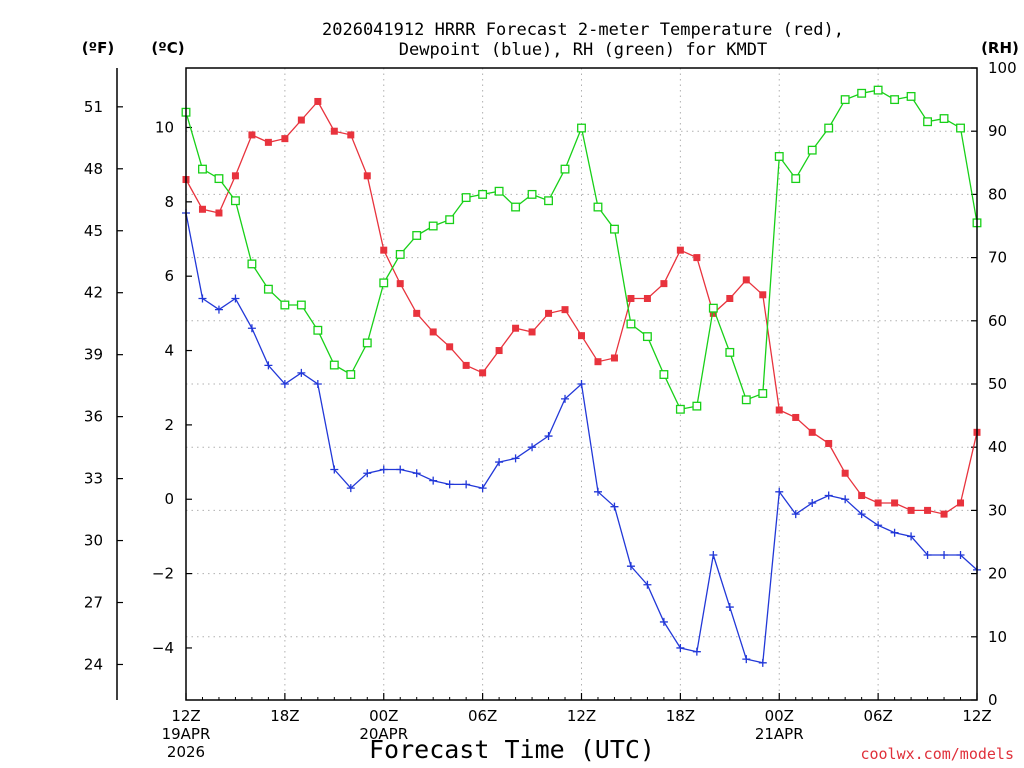 The height and width of the screenshot is (768, 1024). What do you see at coordinates (997, 447) in the screenshot?
I see `rh-tick-label: 40` at bounding box center [997, 447].